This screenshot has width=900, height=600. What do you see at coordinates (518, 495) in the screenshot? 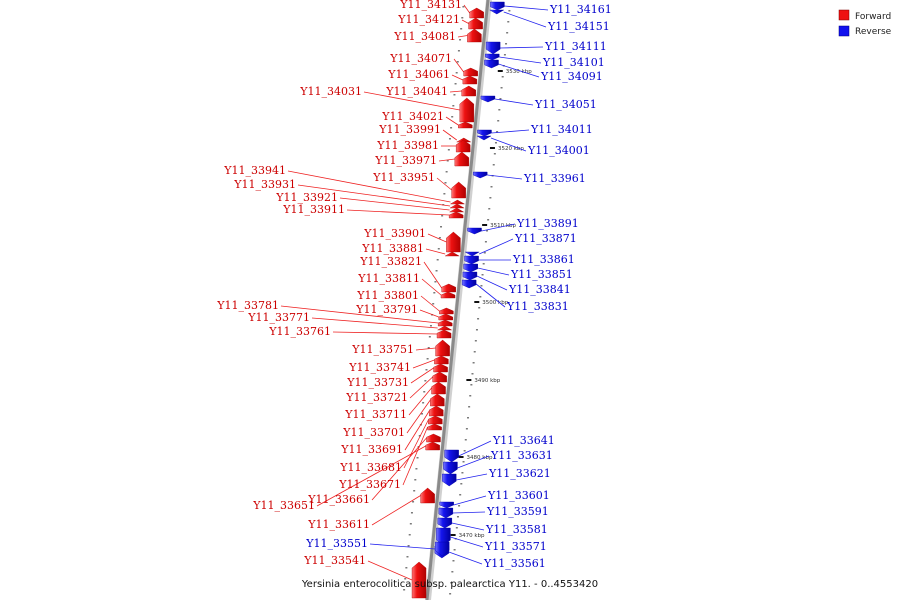
I see `reverse-gene-label: Y11_33601` at bounding box center [518, 495].